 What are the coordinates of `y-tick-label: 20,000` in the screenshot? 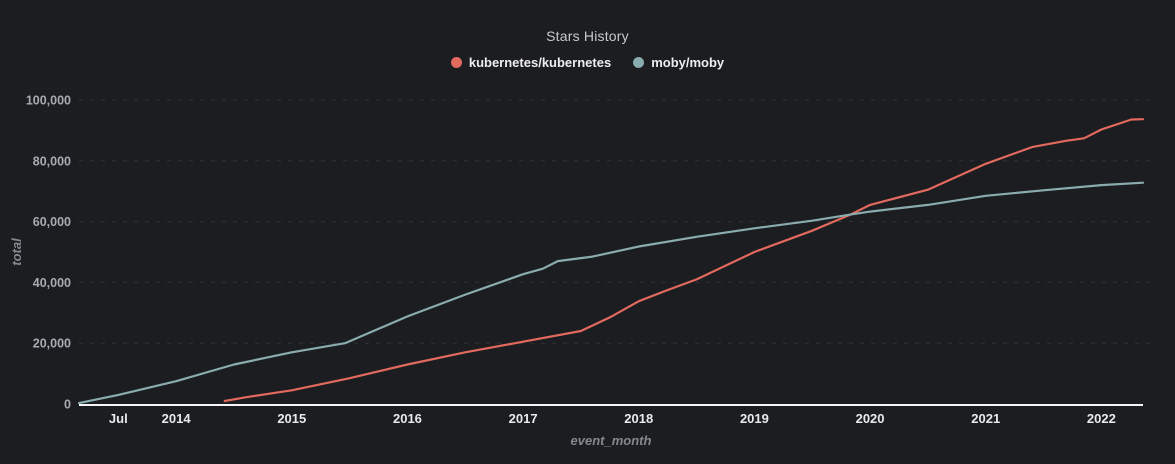 It's located at (52, 344).